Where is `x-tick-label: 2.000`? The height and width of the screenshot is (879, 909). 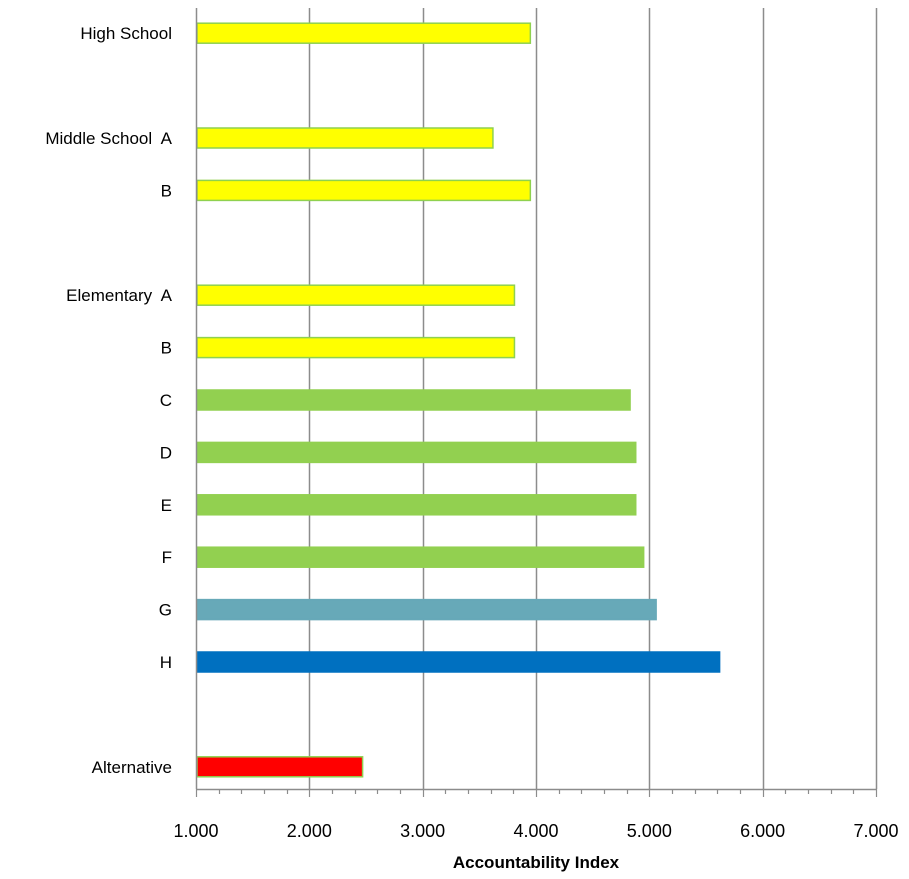 x-tick-label: 2.000 is located at coordinates (309, 831).